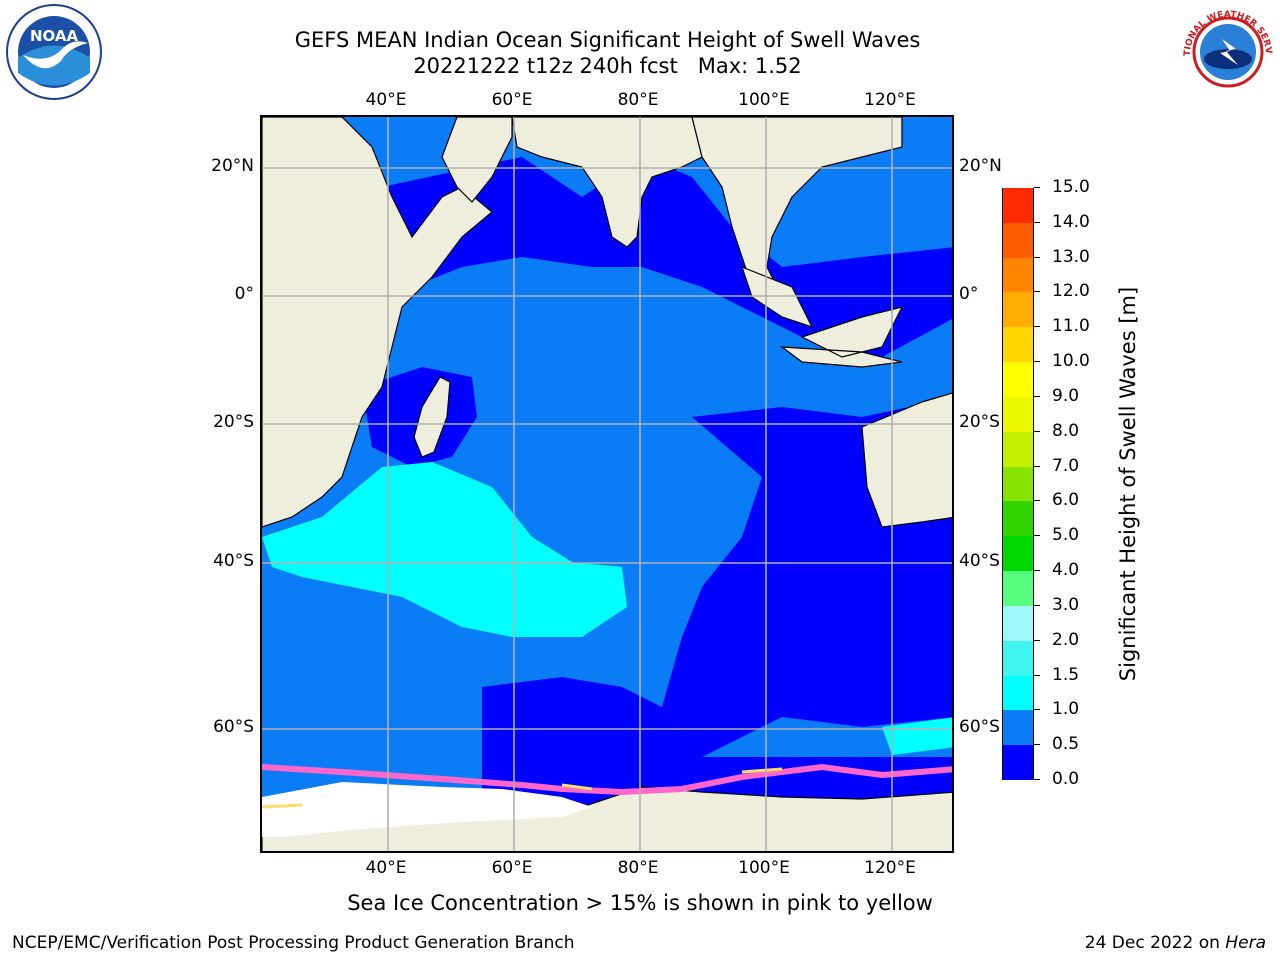 This screenshot has width=1280, height=960. I want to click on lat-tick-right-40s: 40°S, so click(979, 561).